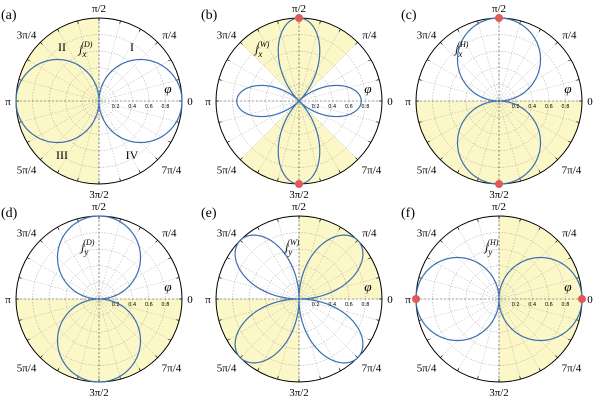 The width and height of the screenshot is (602, 401). Describe the element at coordinates (132, 47) in the screenshot. I see `quadrant-label: I` at that location.